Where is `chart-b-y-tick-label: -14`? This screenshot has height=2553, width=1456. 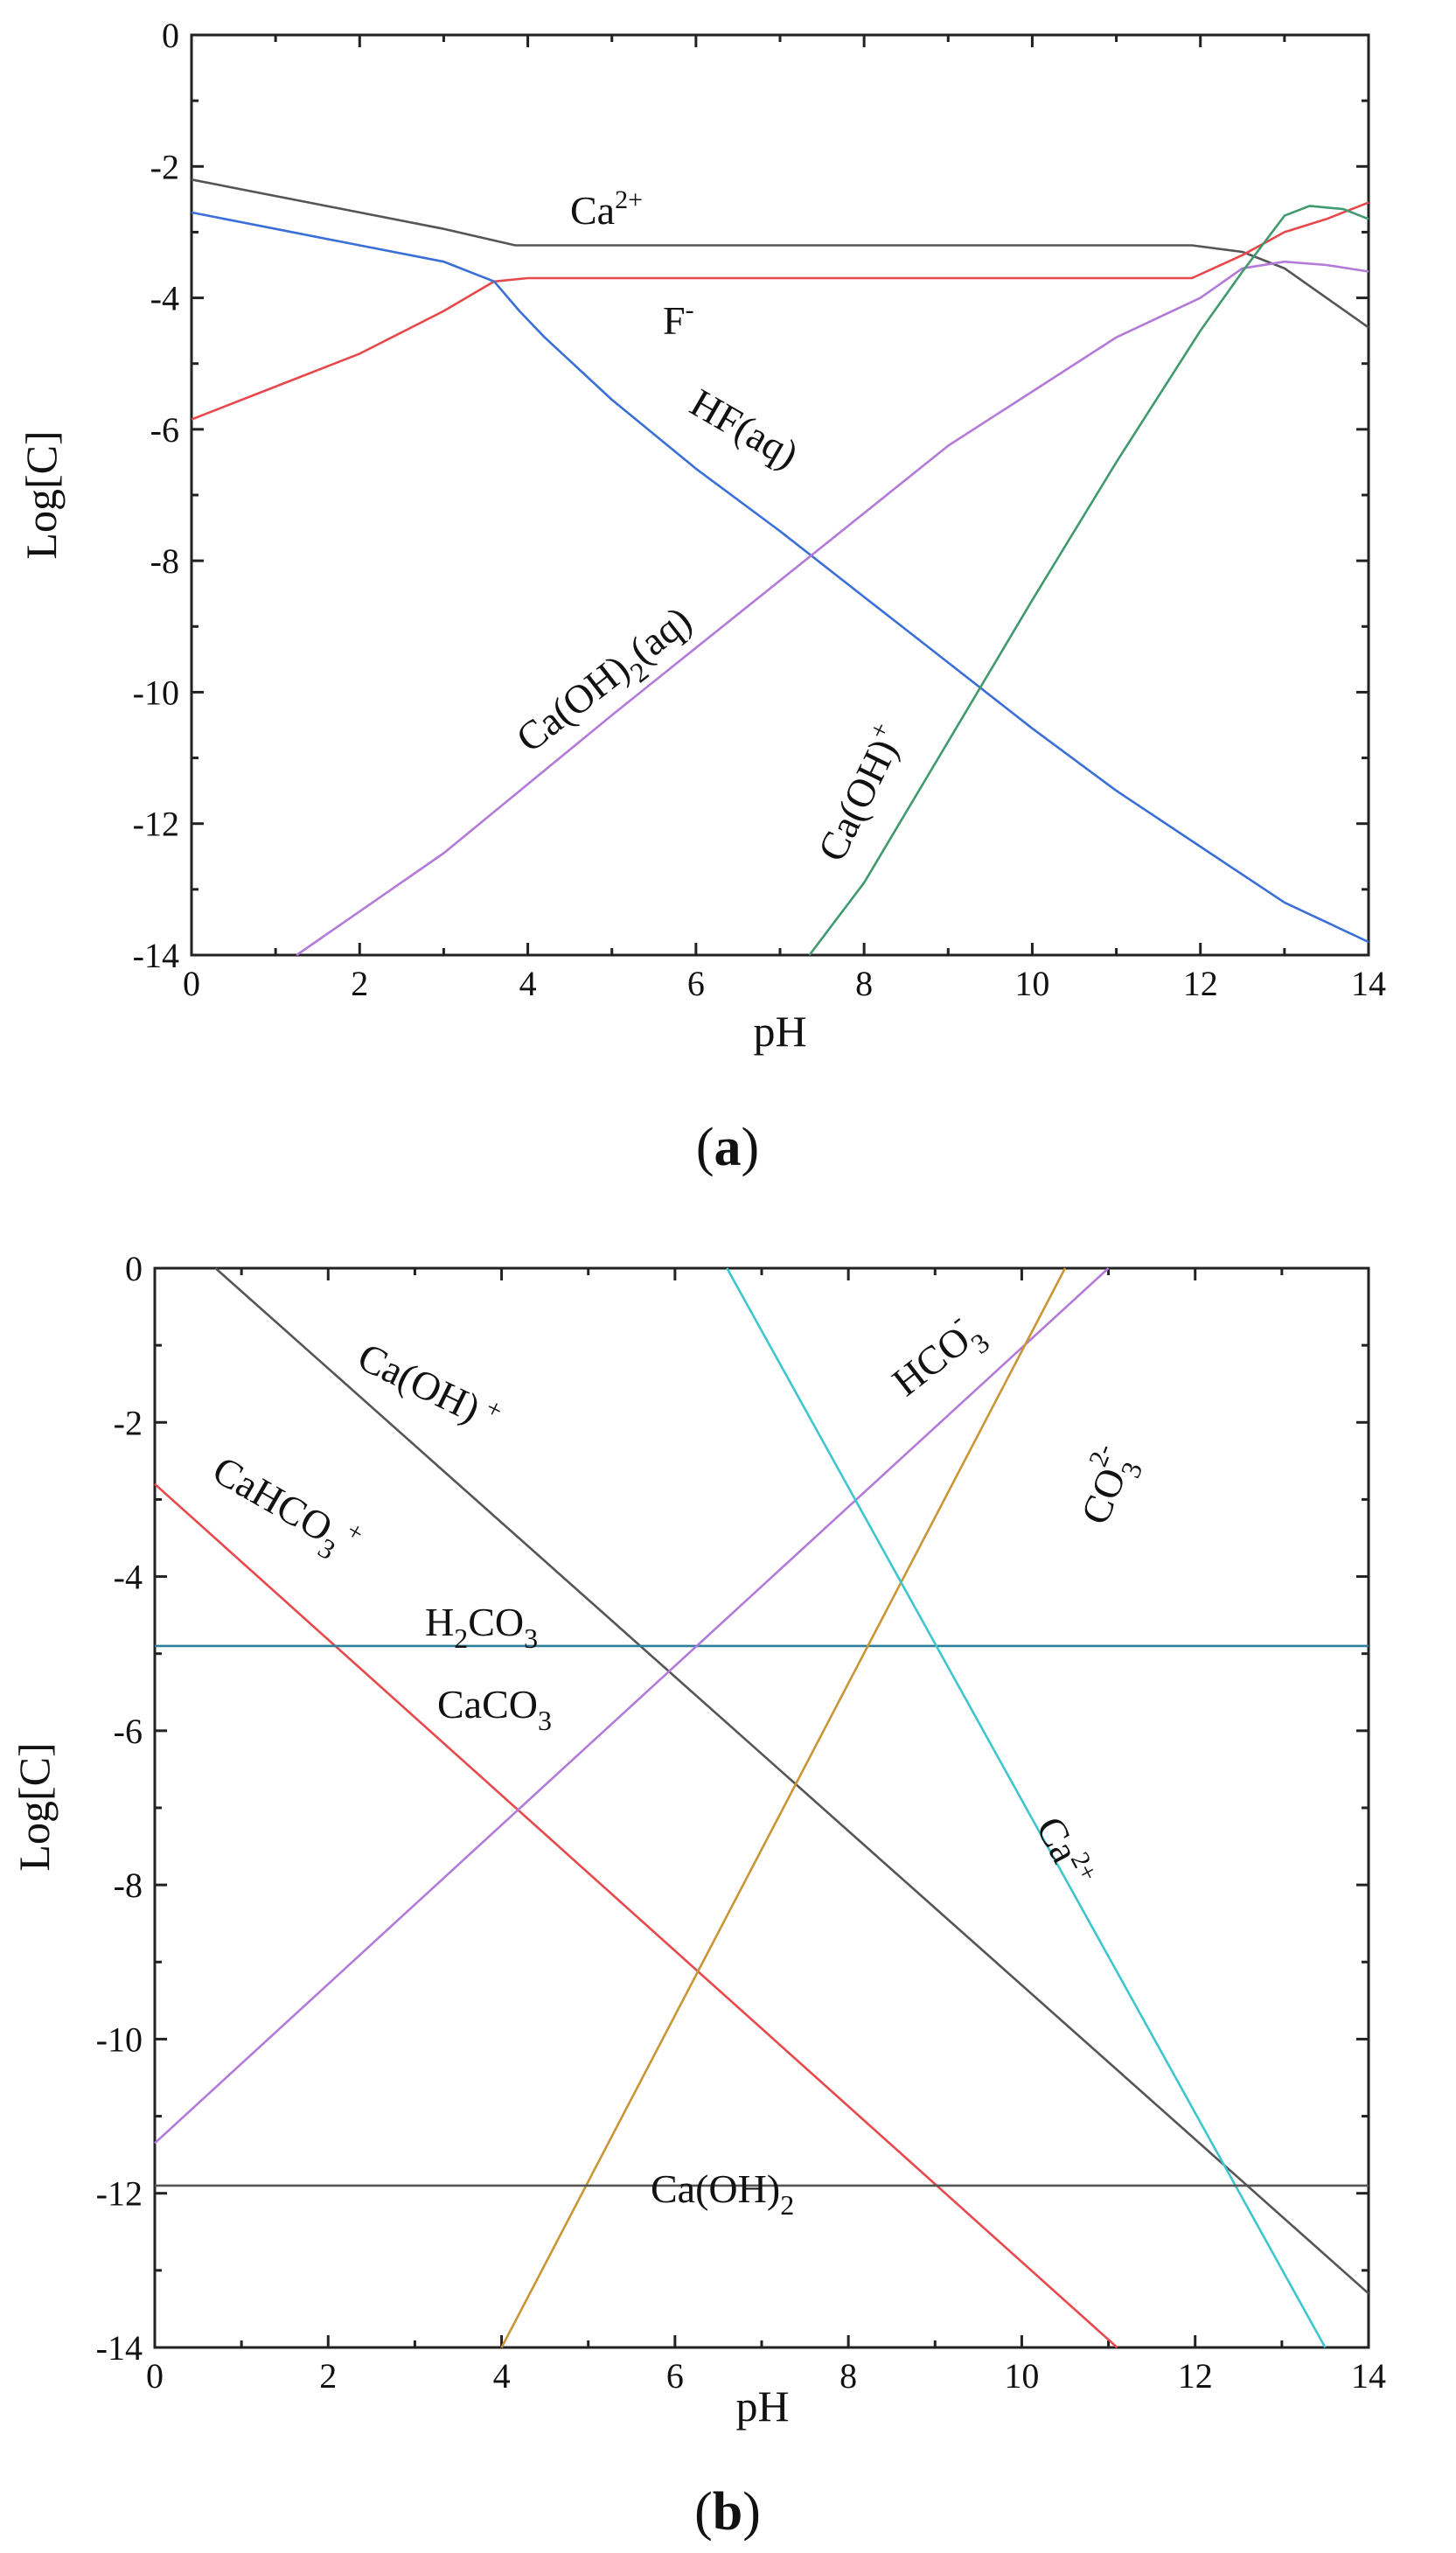
chart-b-y-tick-label: -14 is located at coordinates (119, 2348).